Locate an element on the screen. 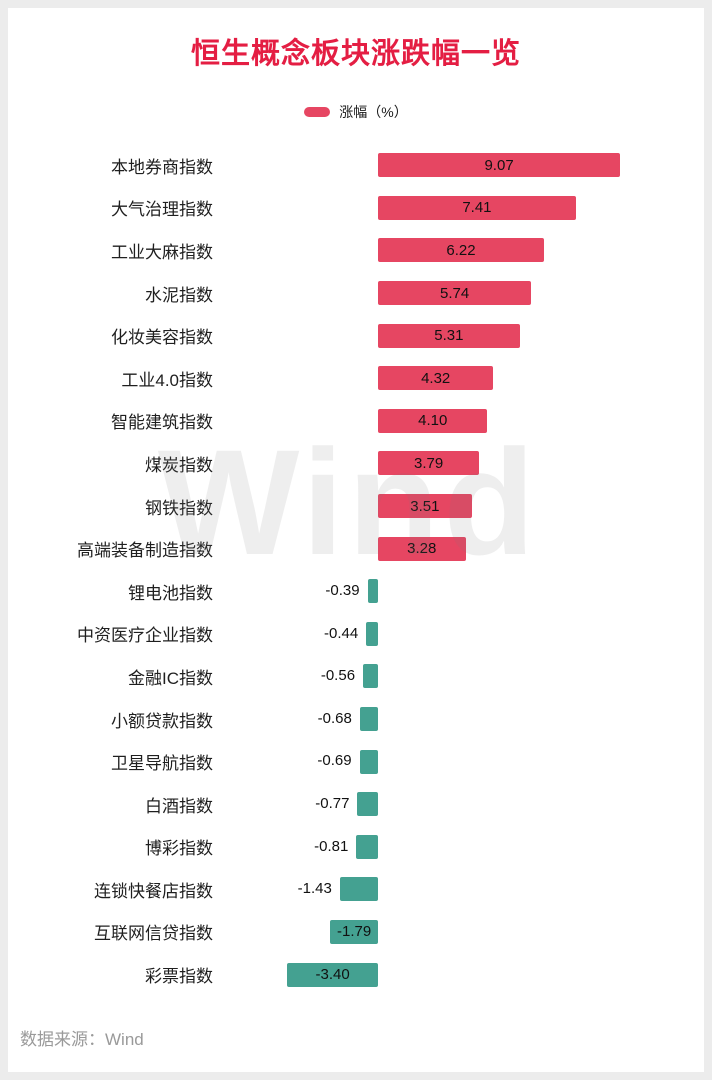 The height and width of the screenshot is (1080, 712). chart-row: 高端装备制造指数 3.28 is located at coordinates (356, 548).